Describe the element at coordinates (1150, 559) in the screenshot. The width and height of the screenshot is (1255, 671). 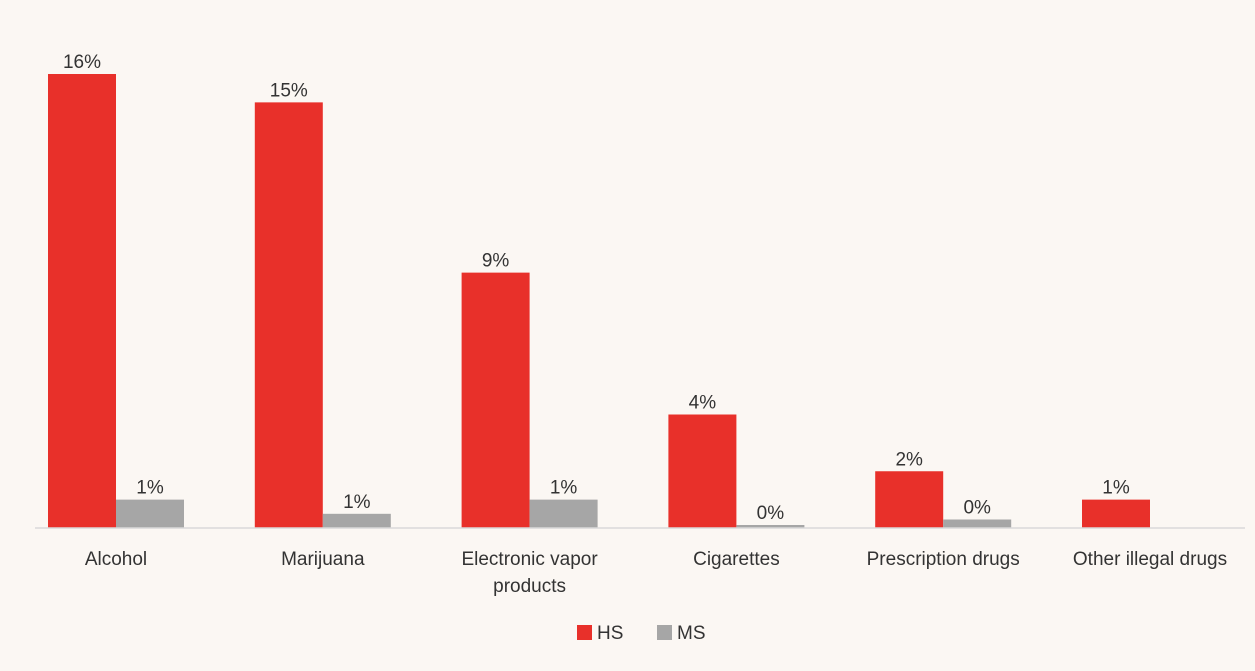
I see `category-label-other-illegal-drugs: Other illegal drugs` at that location.